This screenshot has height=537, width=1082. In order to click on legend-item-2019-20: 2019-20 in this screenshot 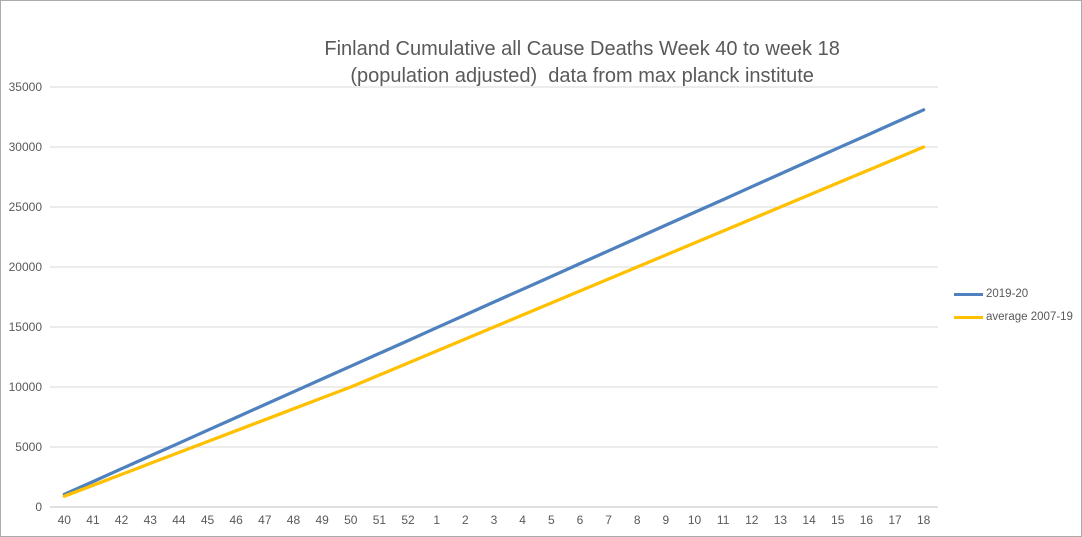, I will do `click(1013, 294)`.